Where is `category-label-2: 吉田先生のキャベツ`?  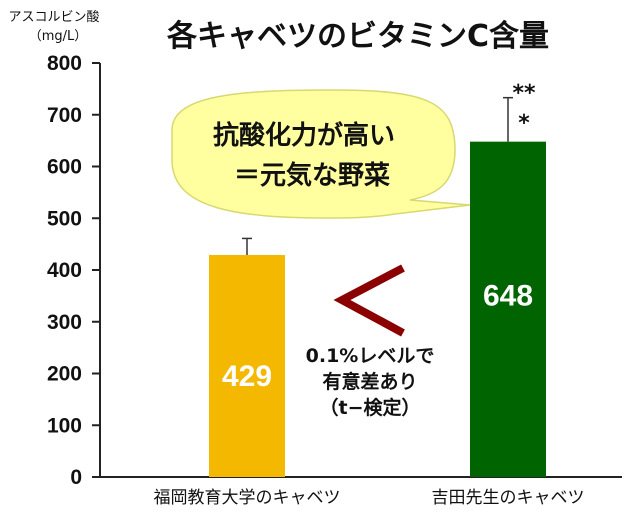
category-label-2: 吉田先生のキャベツ is located at coordinates (508, 498).